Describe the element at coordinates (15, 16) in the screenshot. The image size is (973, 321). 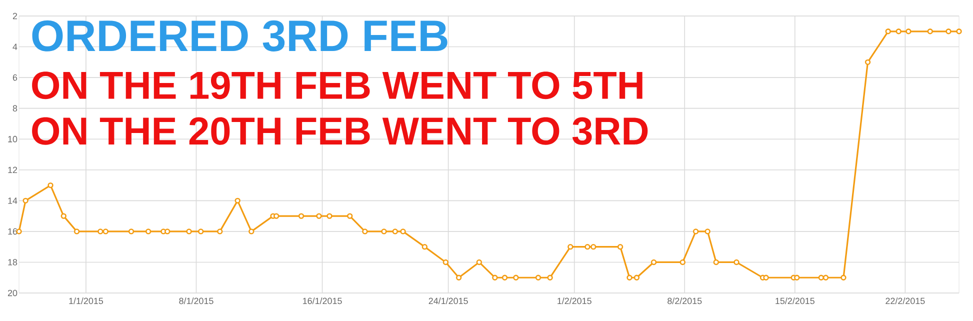
I see `y-tick-label: 2` at that location.